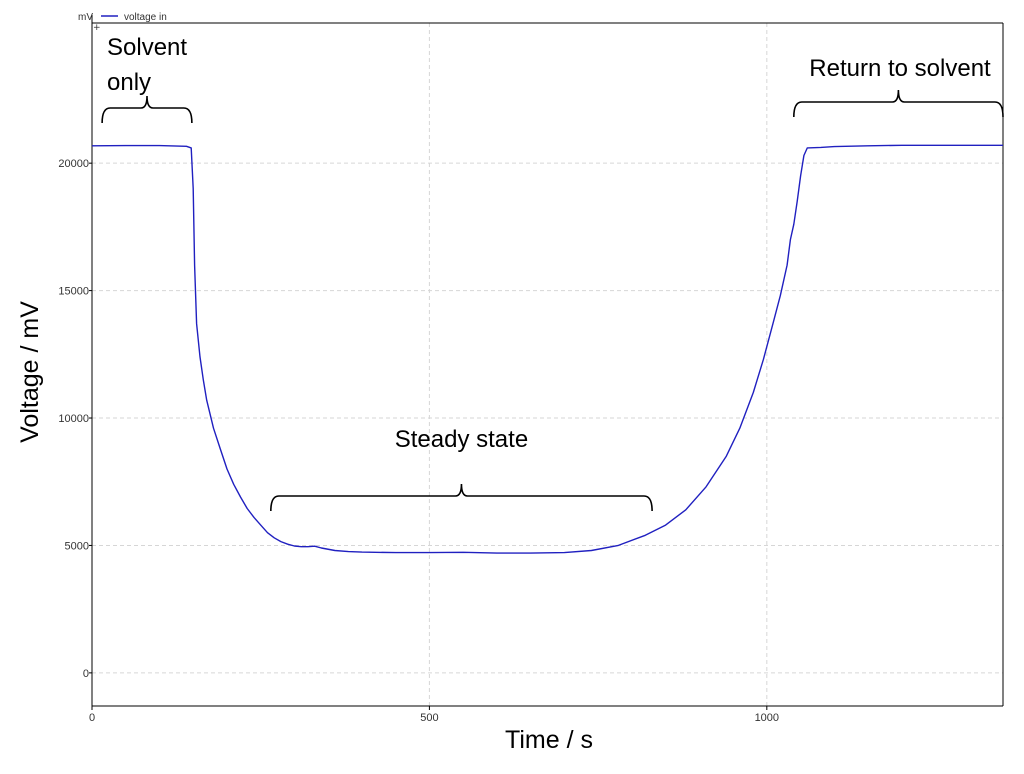 The image size is (1024, 774). Describe the element at coordinates (122, 22) in the screenshot. I see `legend: mV voltage in +` at that location.